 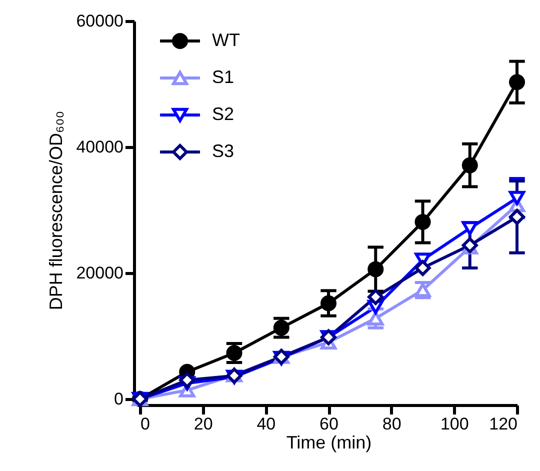 I want to click on x-axis-title: Time (min), so click(x=329, y=442).